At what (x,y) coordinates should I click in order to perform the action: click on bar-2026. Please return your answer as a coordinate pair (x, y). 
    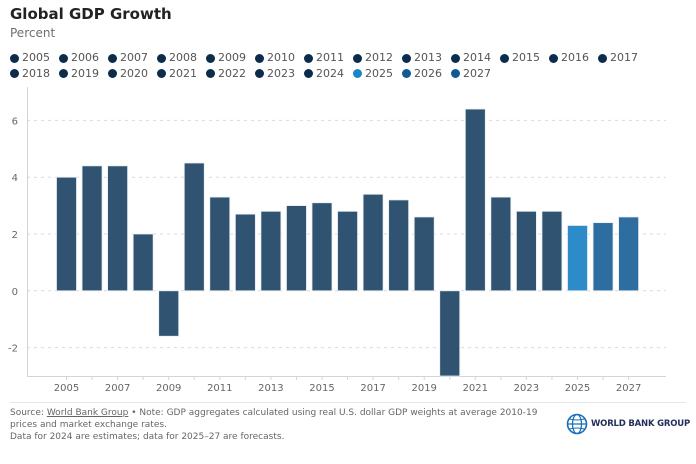
    Looking at the image, I should click on (603, 257).